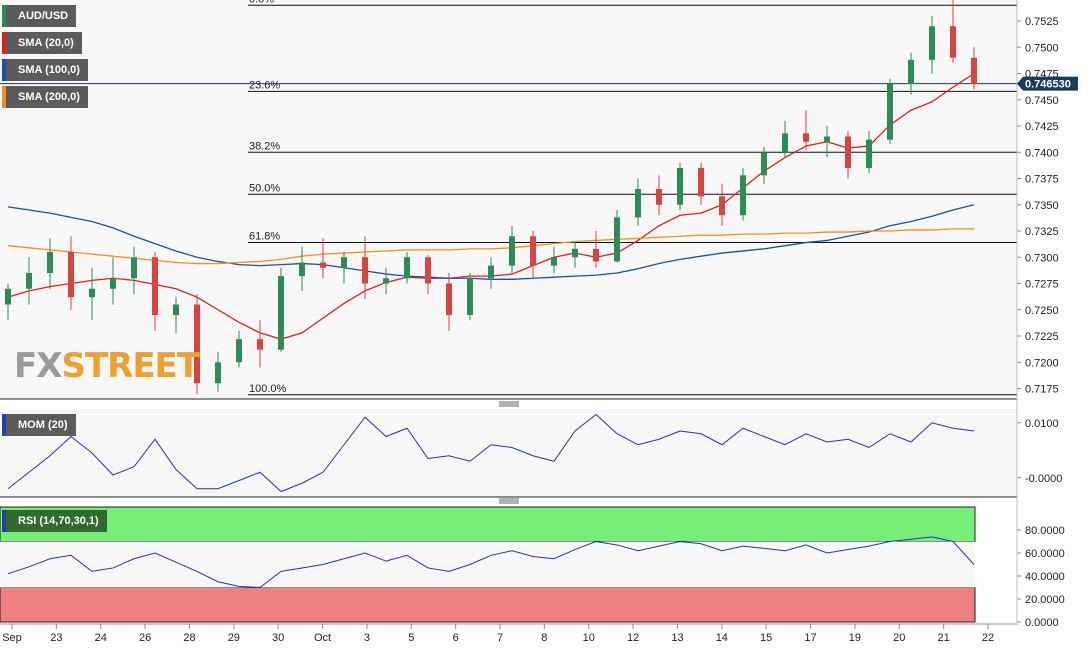 The image size is (1089, 649). What do you see at coordinates (944, 638) in the screenshot?
I see `x-axis-label: 21` at bounding box center [944, 638].